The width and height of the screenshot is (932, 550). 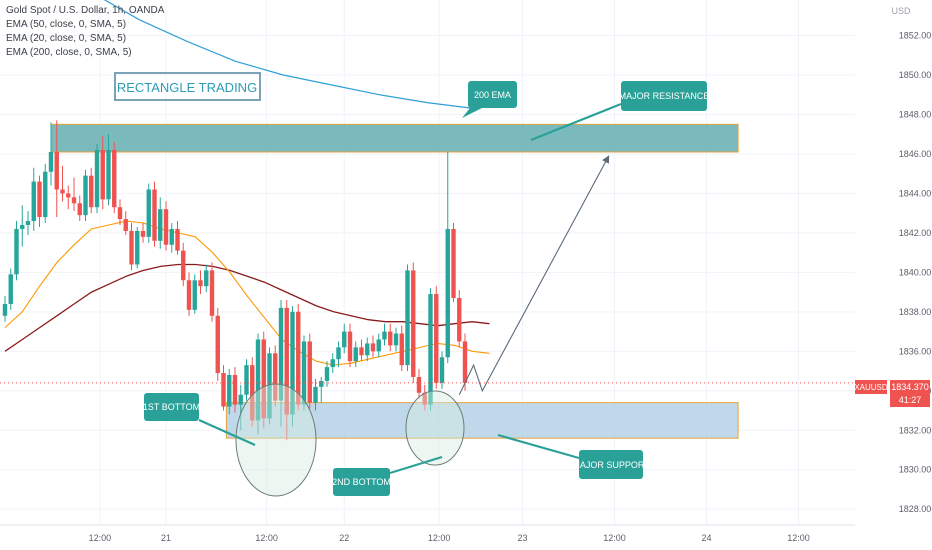 I want to click on first-bottom-callout: 1ST BOTTOM, so click(x=171, y=407).